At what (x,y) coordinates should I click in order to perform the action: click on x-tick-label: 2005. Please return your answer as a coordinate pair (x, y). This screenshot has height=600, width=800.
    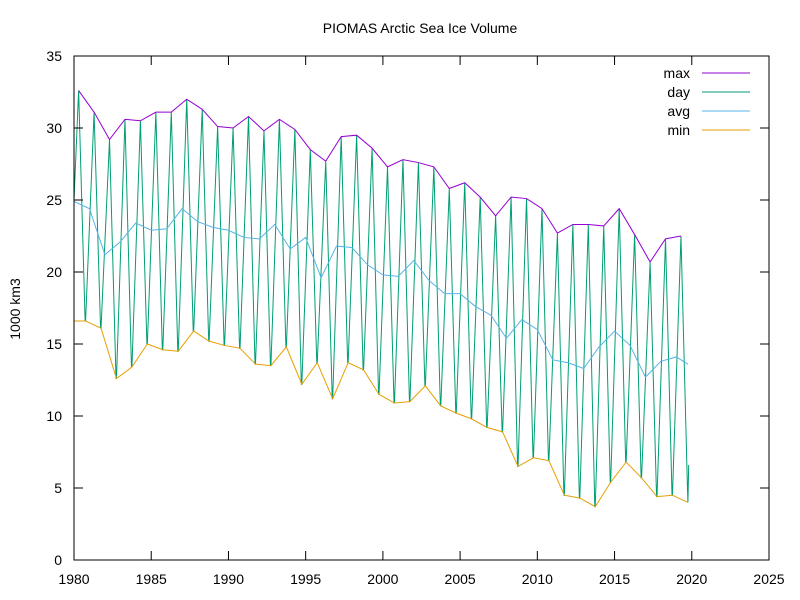
    Looking at the image, I should click on (460, 579).